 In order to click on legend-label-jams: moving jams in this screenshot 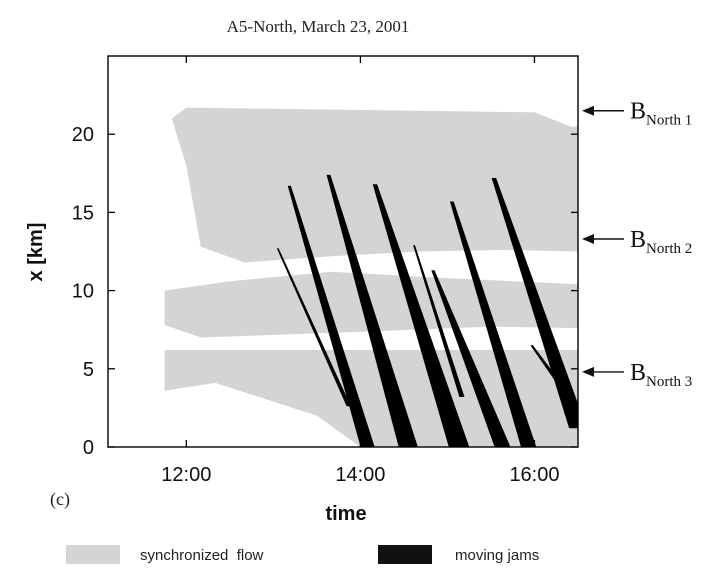, I will do `click(497, 555)`.